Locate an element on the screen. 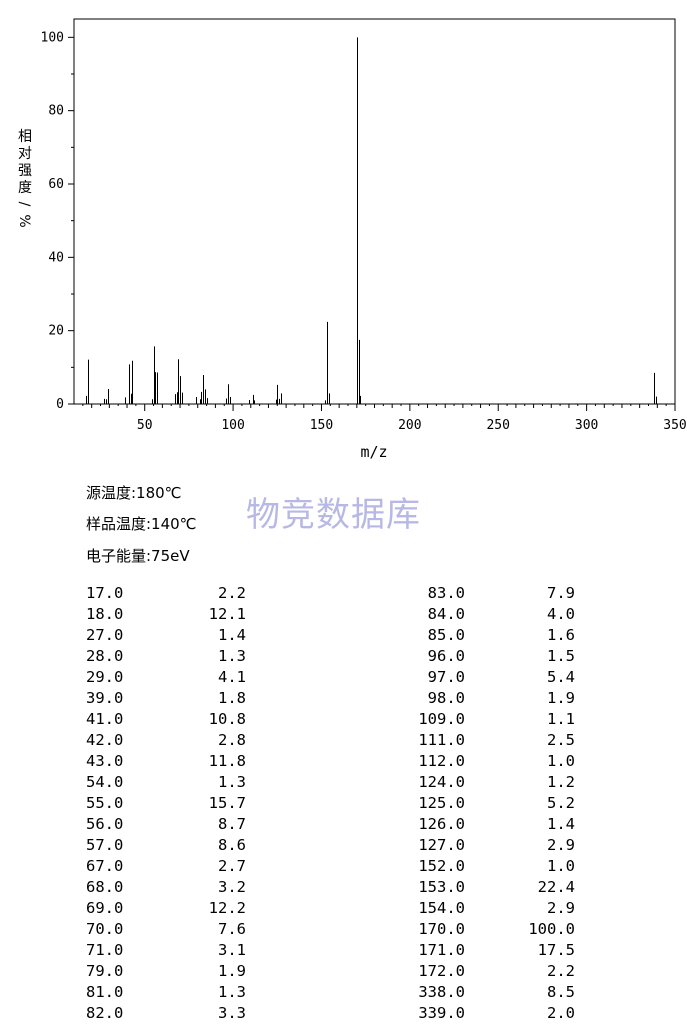 This screenshot has height=1024, width=687. peak-row: 85.0 1.6 is located at coordinates (477, 635).